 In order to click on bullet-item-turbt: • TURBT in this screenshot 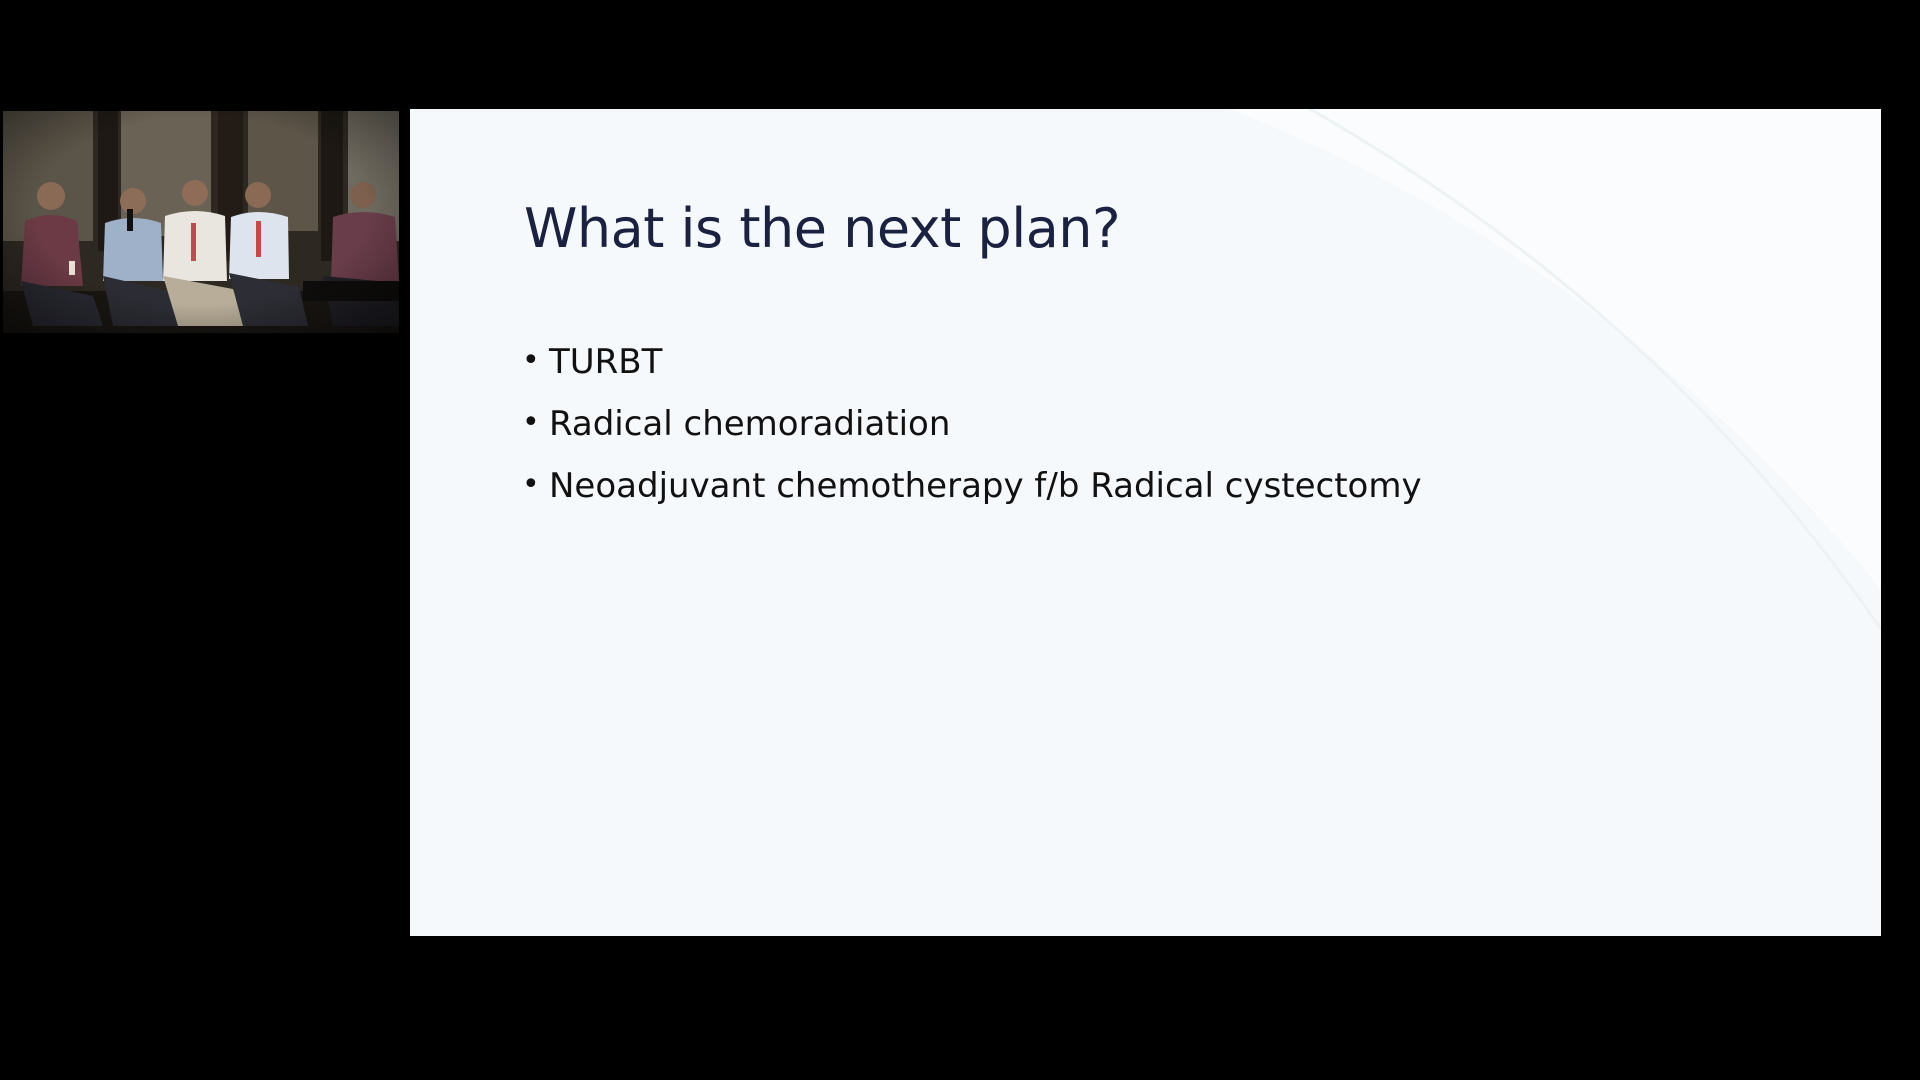, I will do `click(972, 362)`.